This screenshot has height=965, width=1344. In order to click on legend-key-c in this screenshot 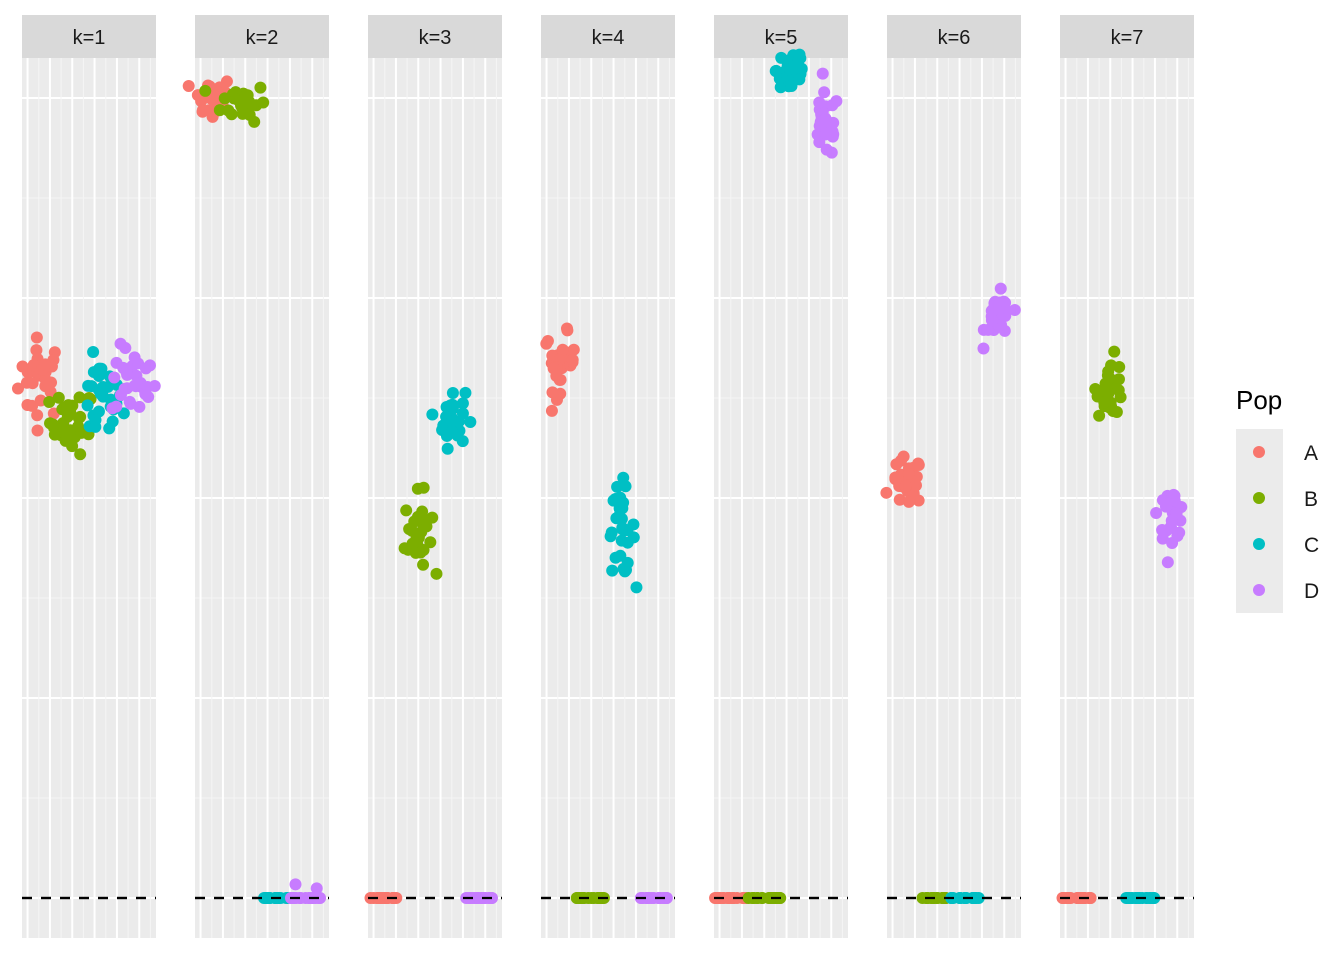, I will do `click(1259, 544)`.